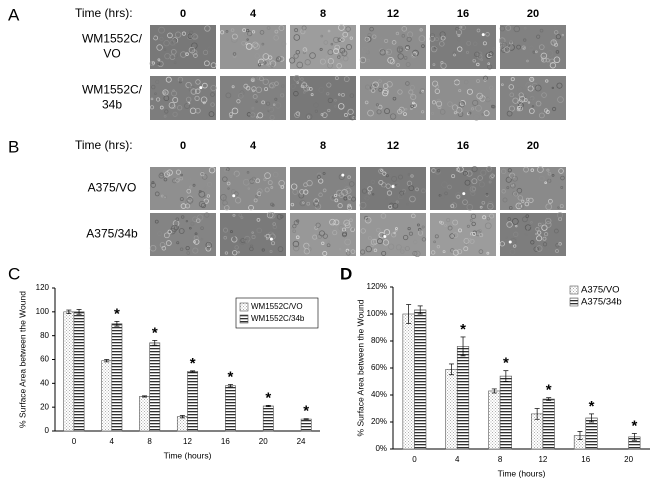 This screenshot has height=479, width=662. I want to click on row-label: 34b, so click(112, 105).